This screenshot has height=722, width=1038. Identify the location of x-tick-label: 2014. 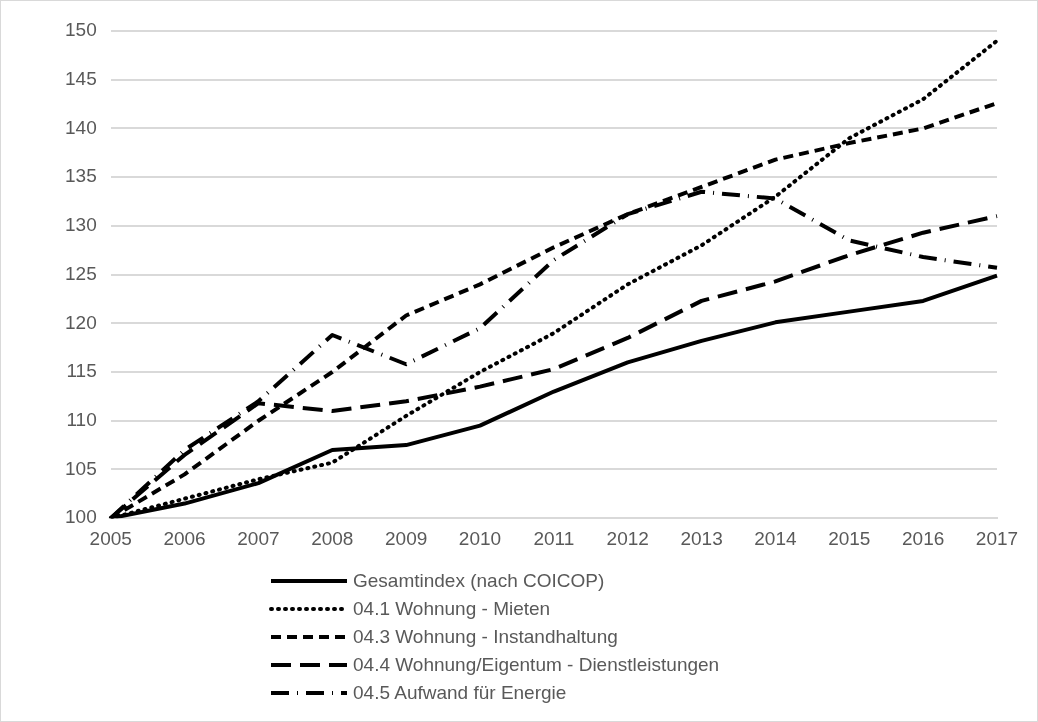
(775, 538).